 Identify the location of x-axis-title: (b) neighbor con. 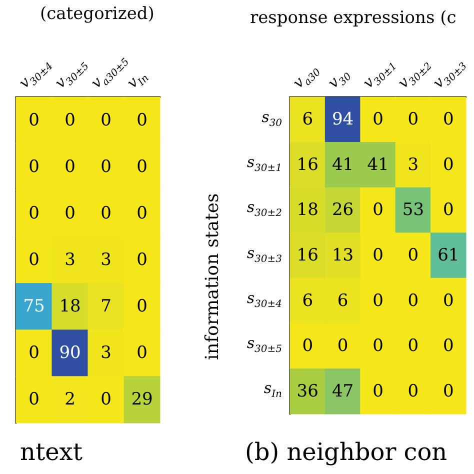
(346, 452).